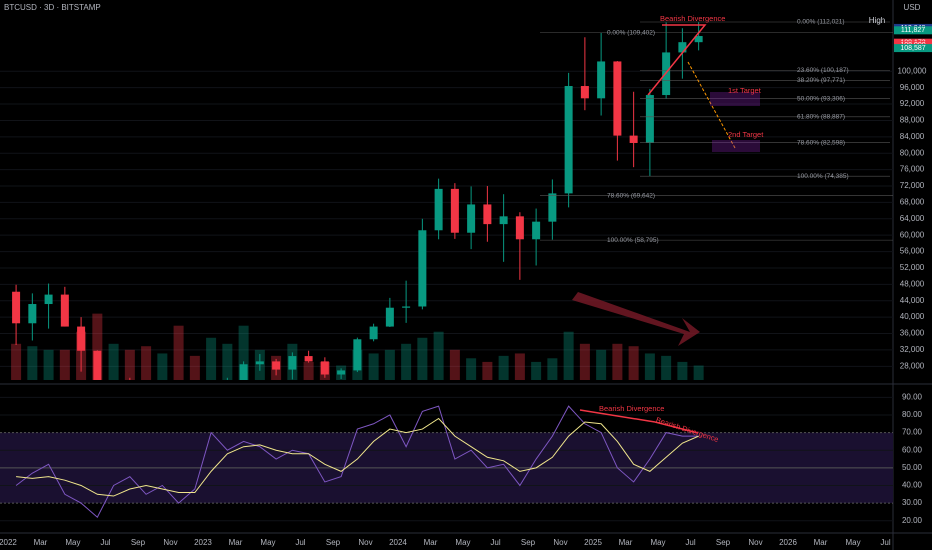  Describe the element at coordinates (821, 142) in the screenshot. I see `fib-label: 78.60% (82,598)` at that location.